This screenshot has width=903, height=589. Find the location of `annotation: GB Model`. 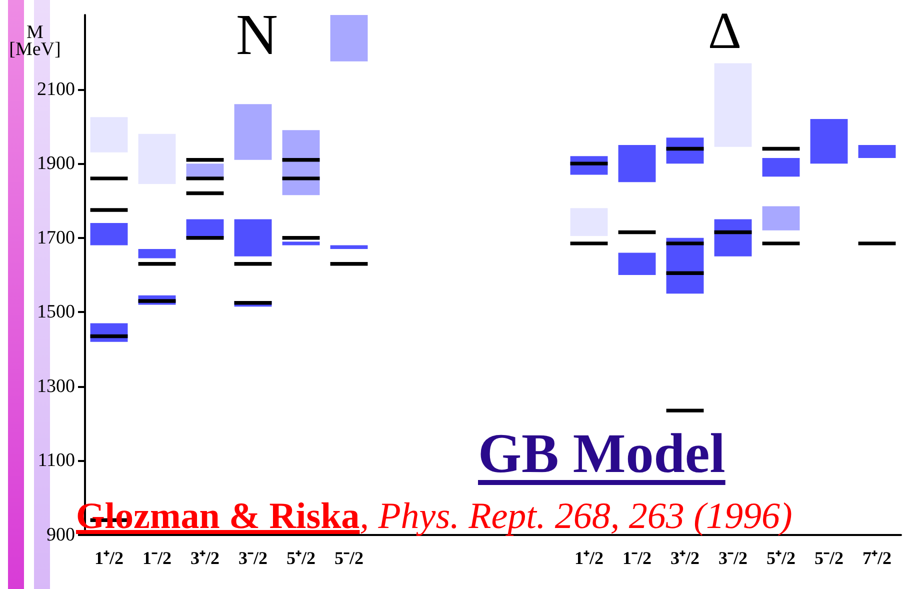

annotation: GB Model is located at coordinates (602, 454).